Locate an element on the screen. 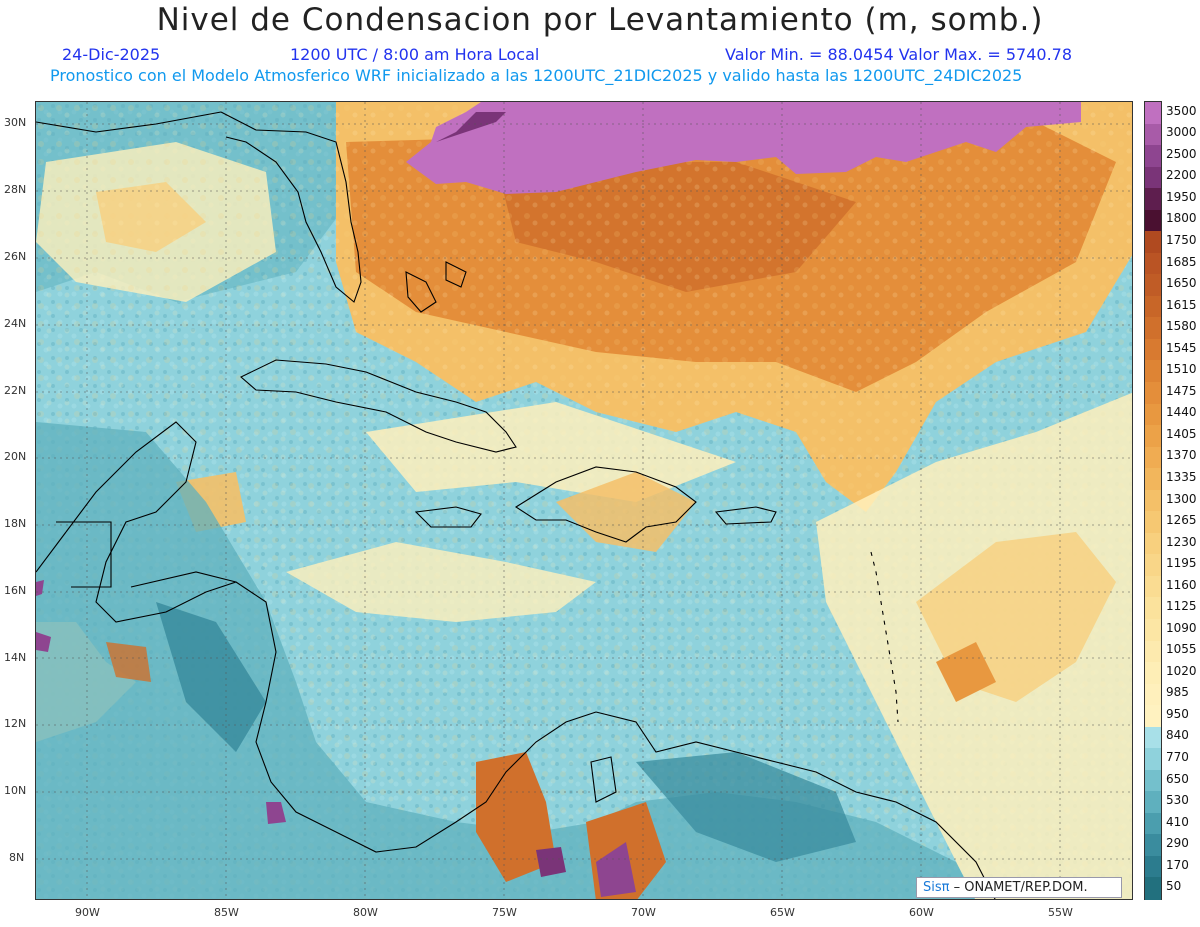 This screenshot has width=1200, height=927. colorbar-label: 1335 is located at coordinates (1181, 476).